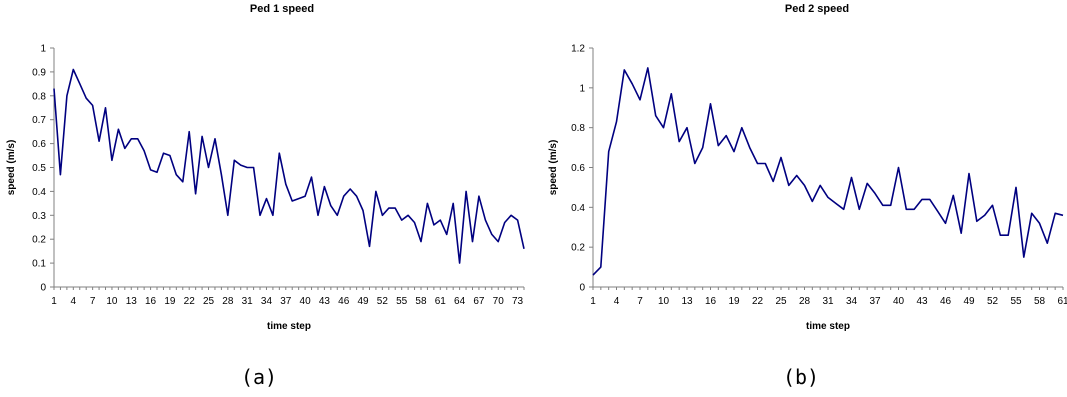 The height and width of the screenshot is (397, 1067). What do you see at coordinates (578, 49) in the screenshot?
I see `y-tick-label: 1.2` at bounding box center [578, 49].